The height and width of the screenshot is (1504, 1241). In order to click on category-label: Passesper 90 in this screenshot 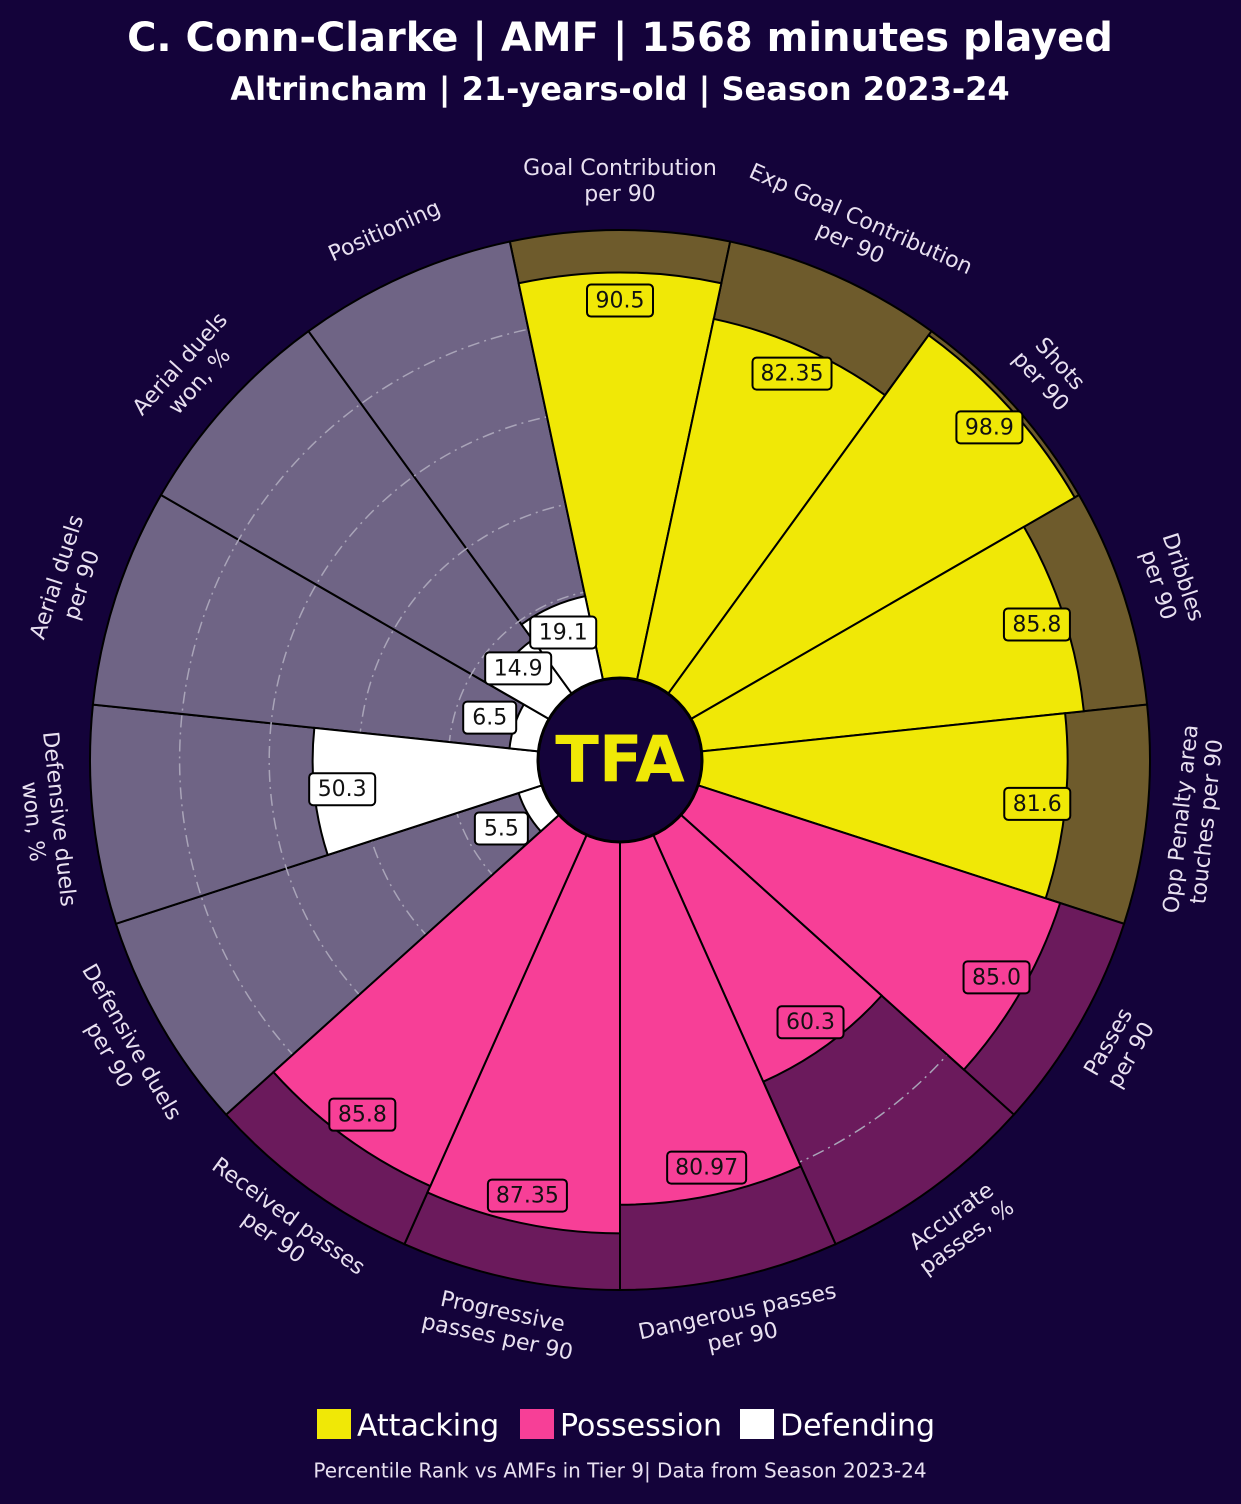, I will do `click(1120, 1048)`.